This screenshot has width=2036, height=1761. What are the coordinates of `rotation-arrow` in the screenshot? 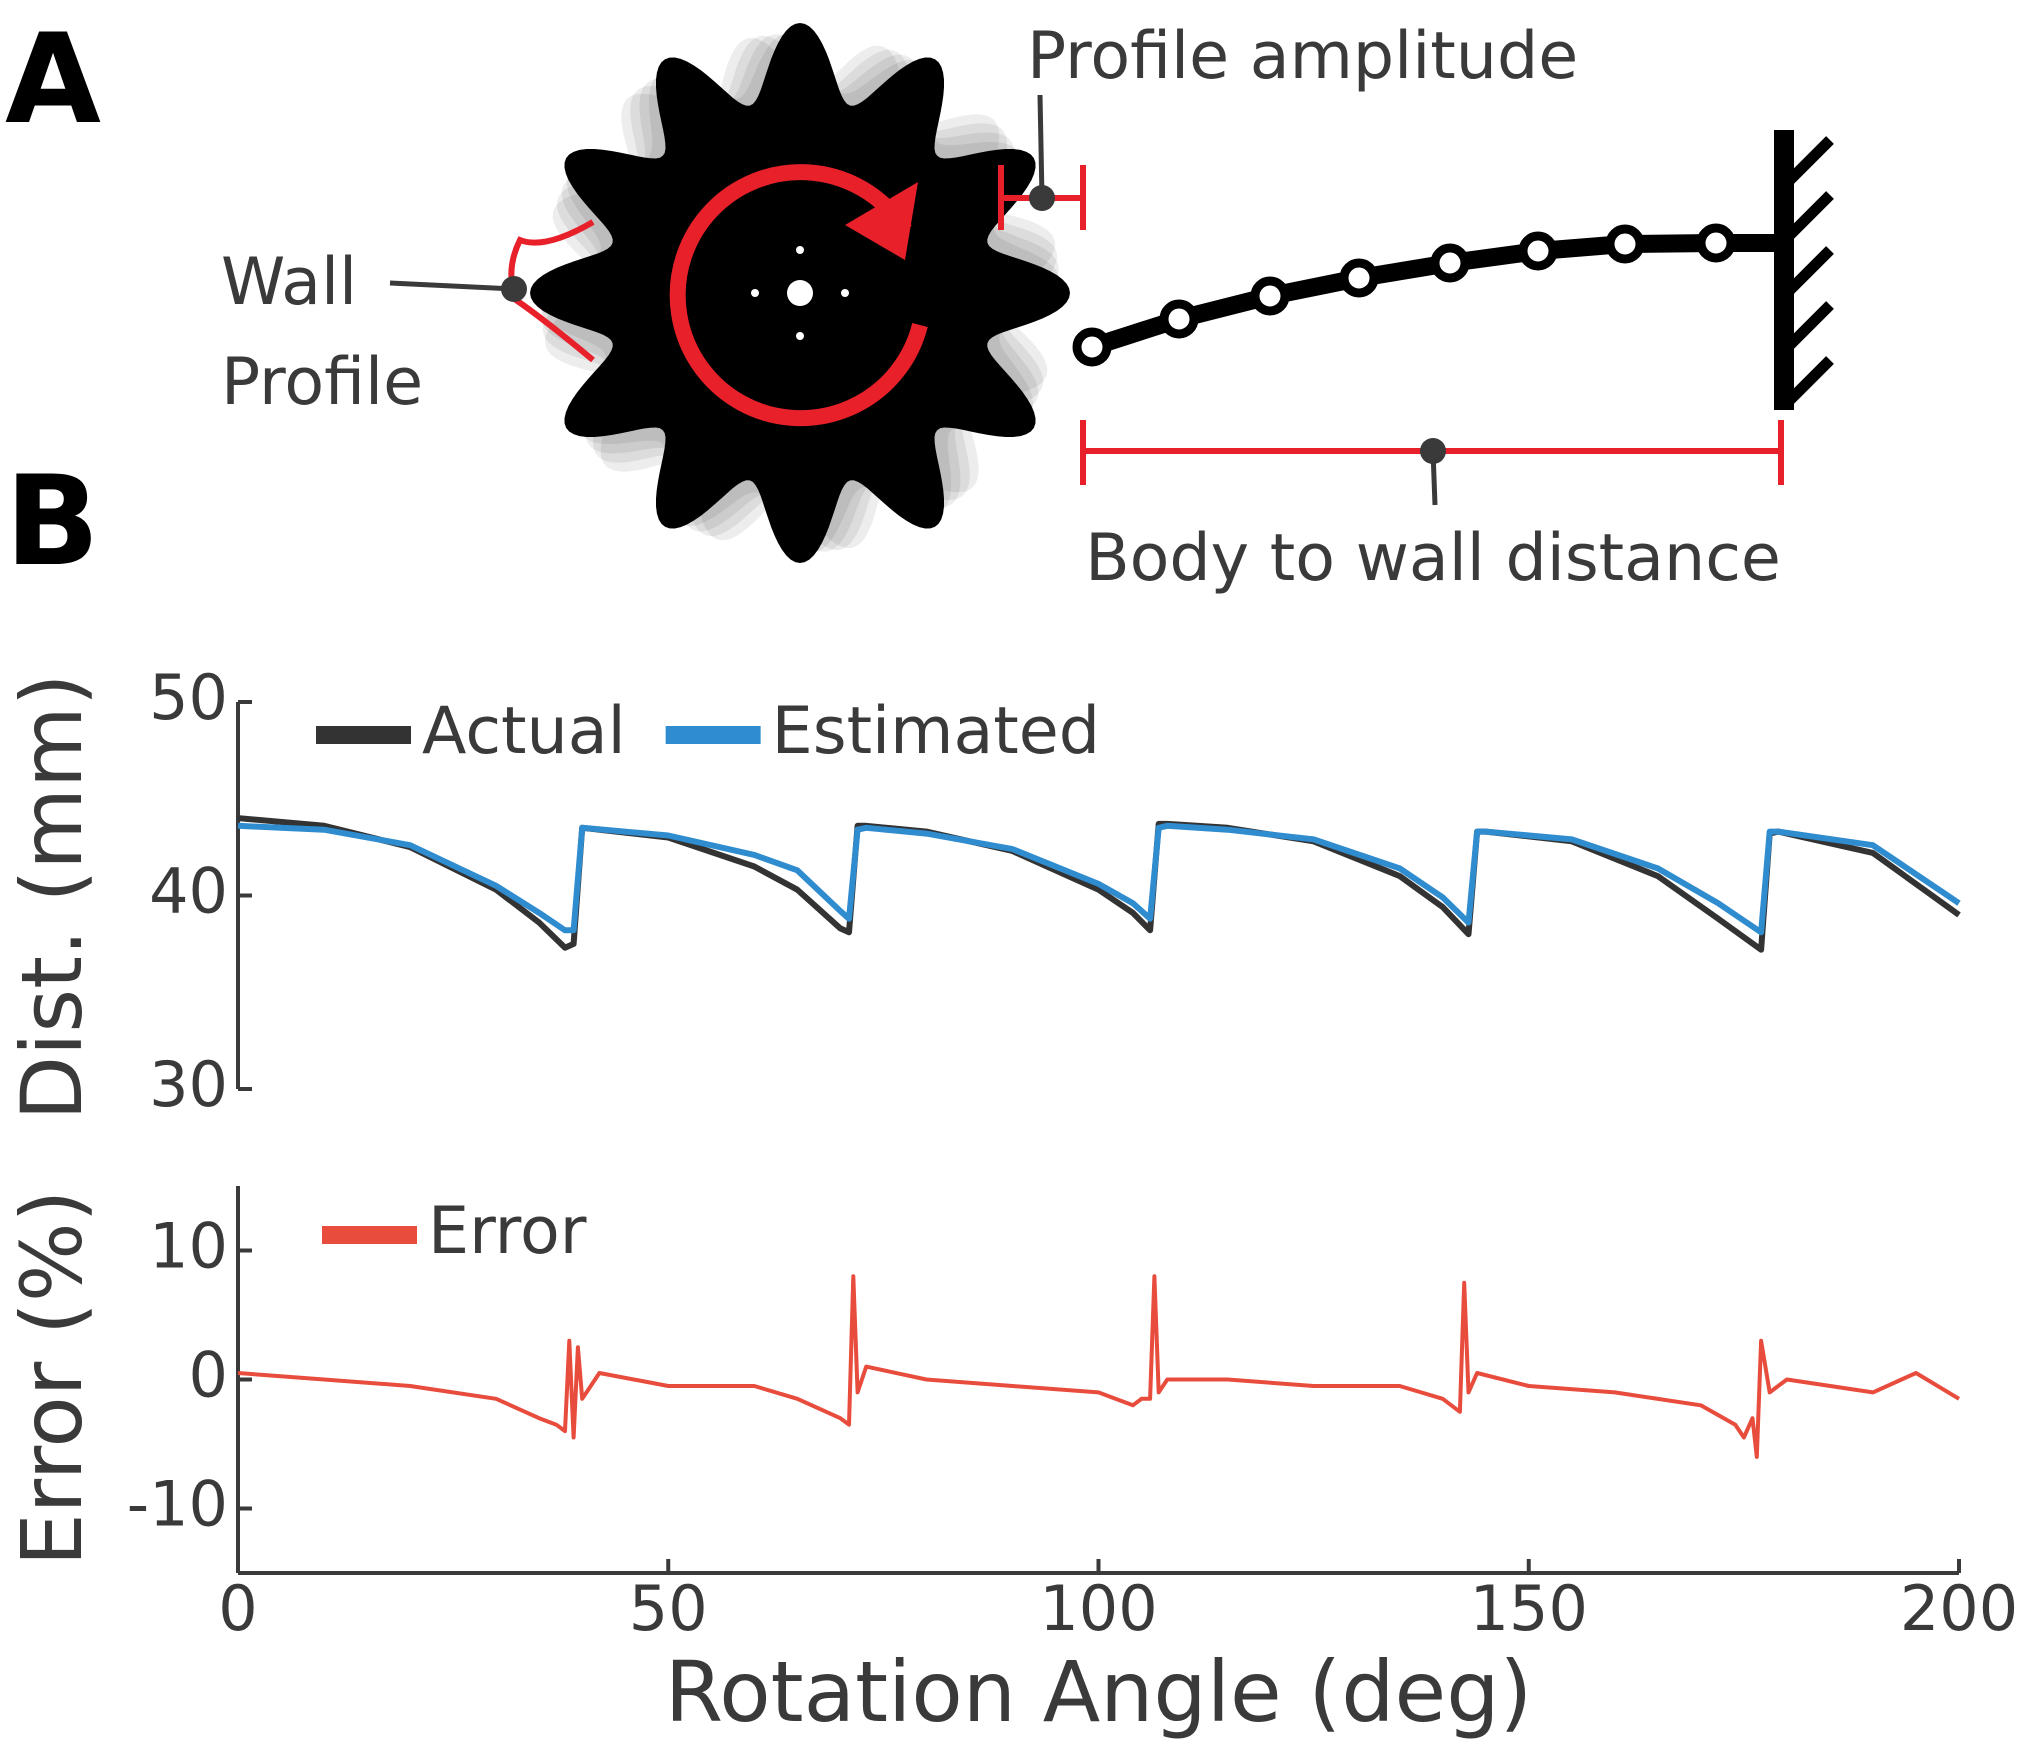 It's located at (798, 295).